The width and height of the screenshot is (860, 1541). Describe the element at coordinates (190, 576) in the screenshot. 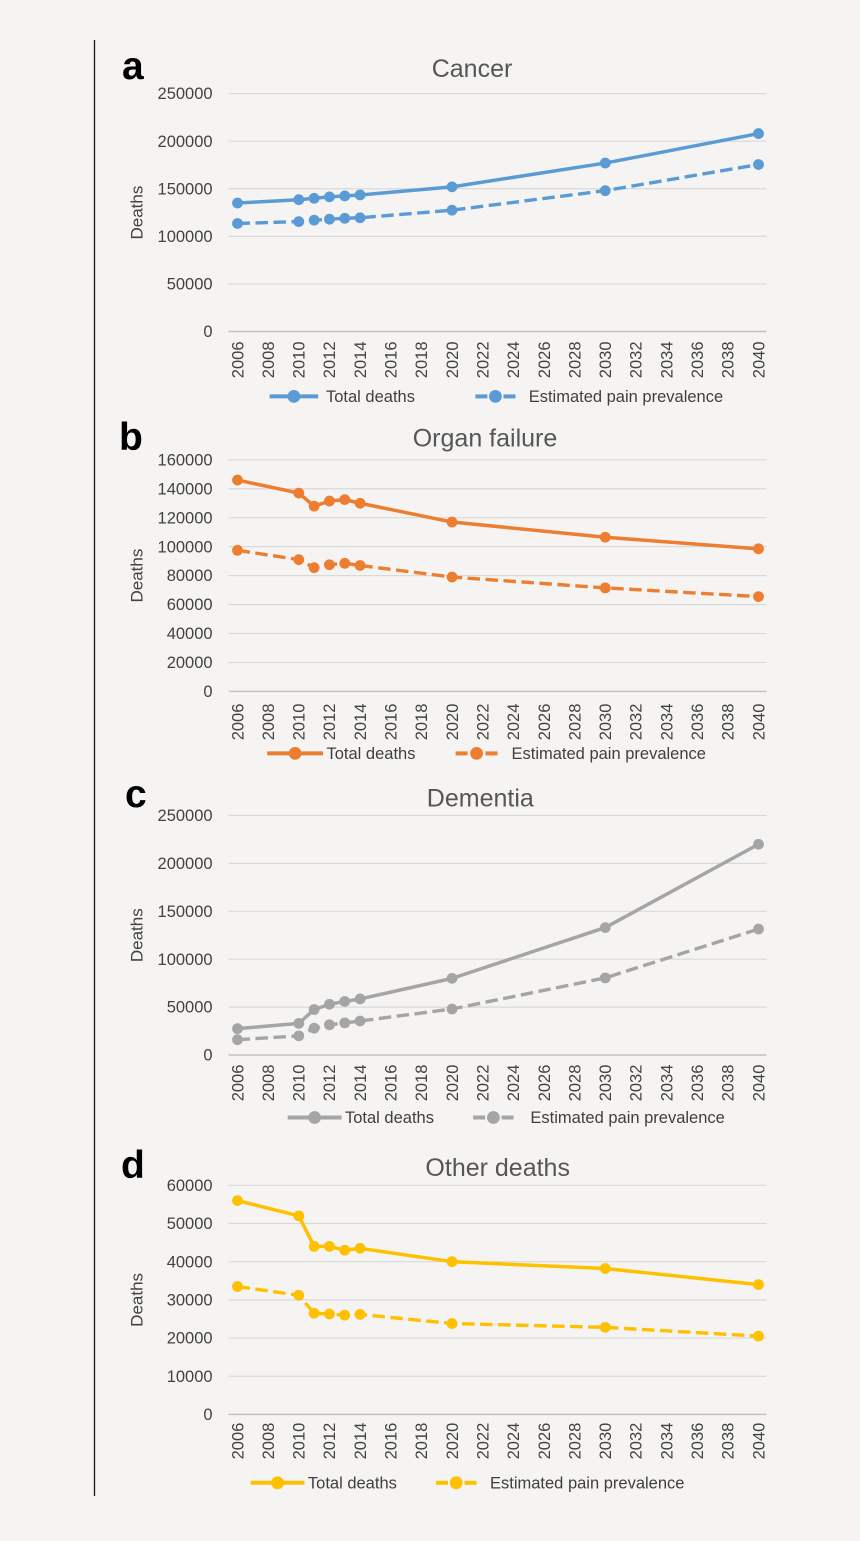

I see `svg-text: 80000` at that location.